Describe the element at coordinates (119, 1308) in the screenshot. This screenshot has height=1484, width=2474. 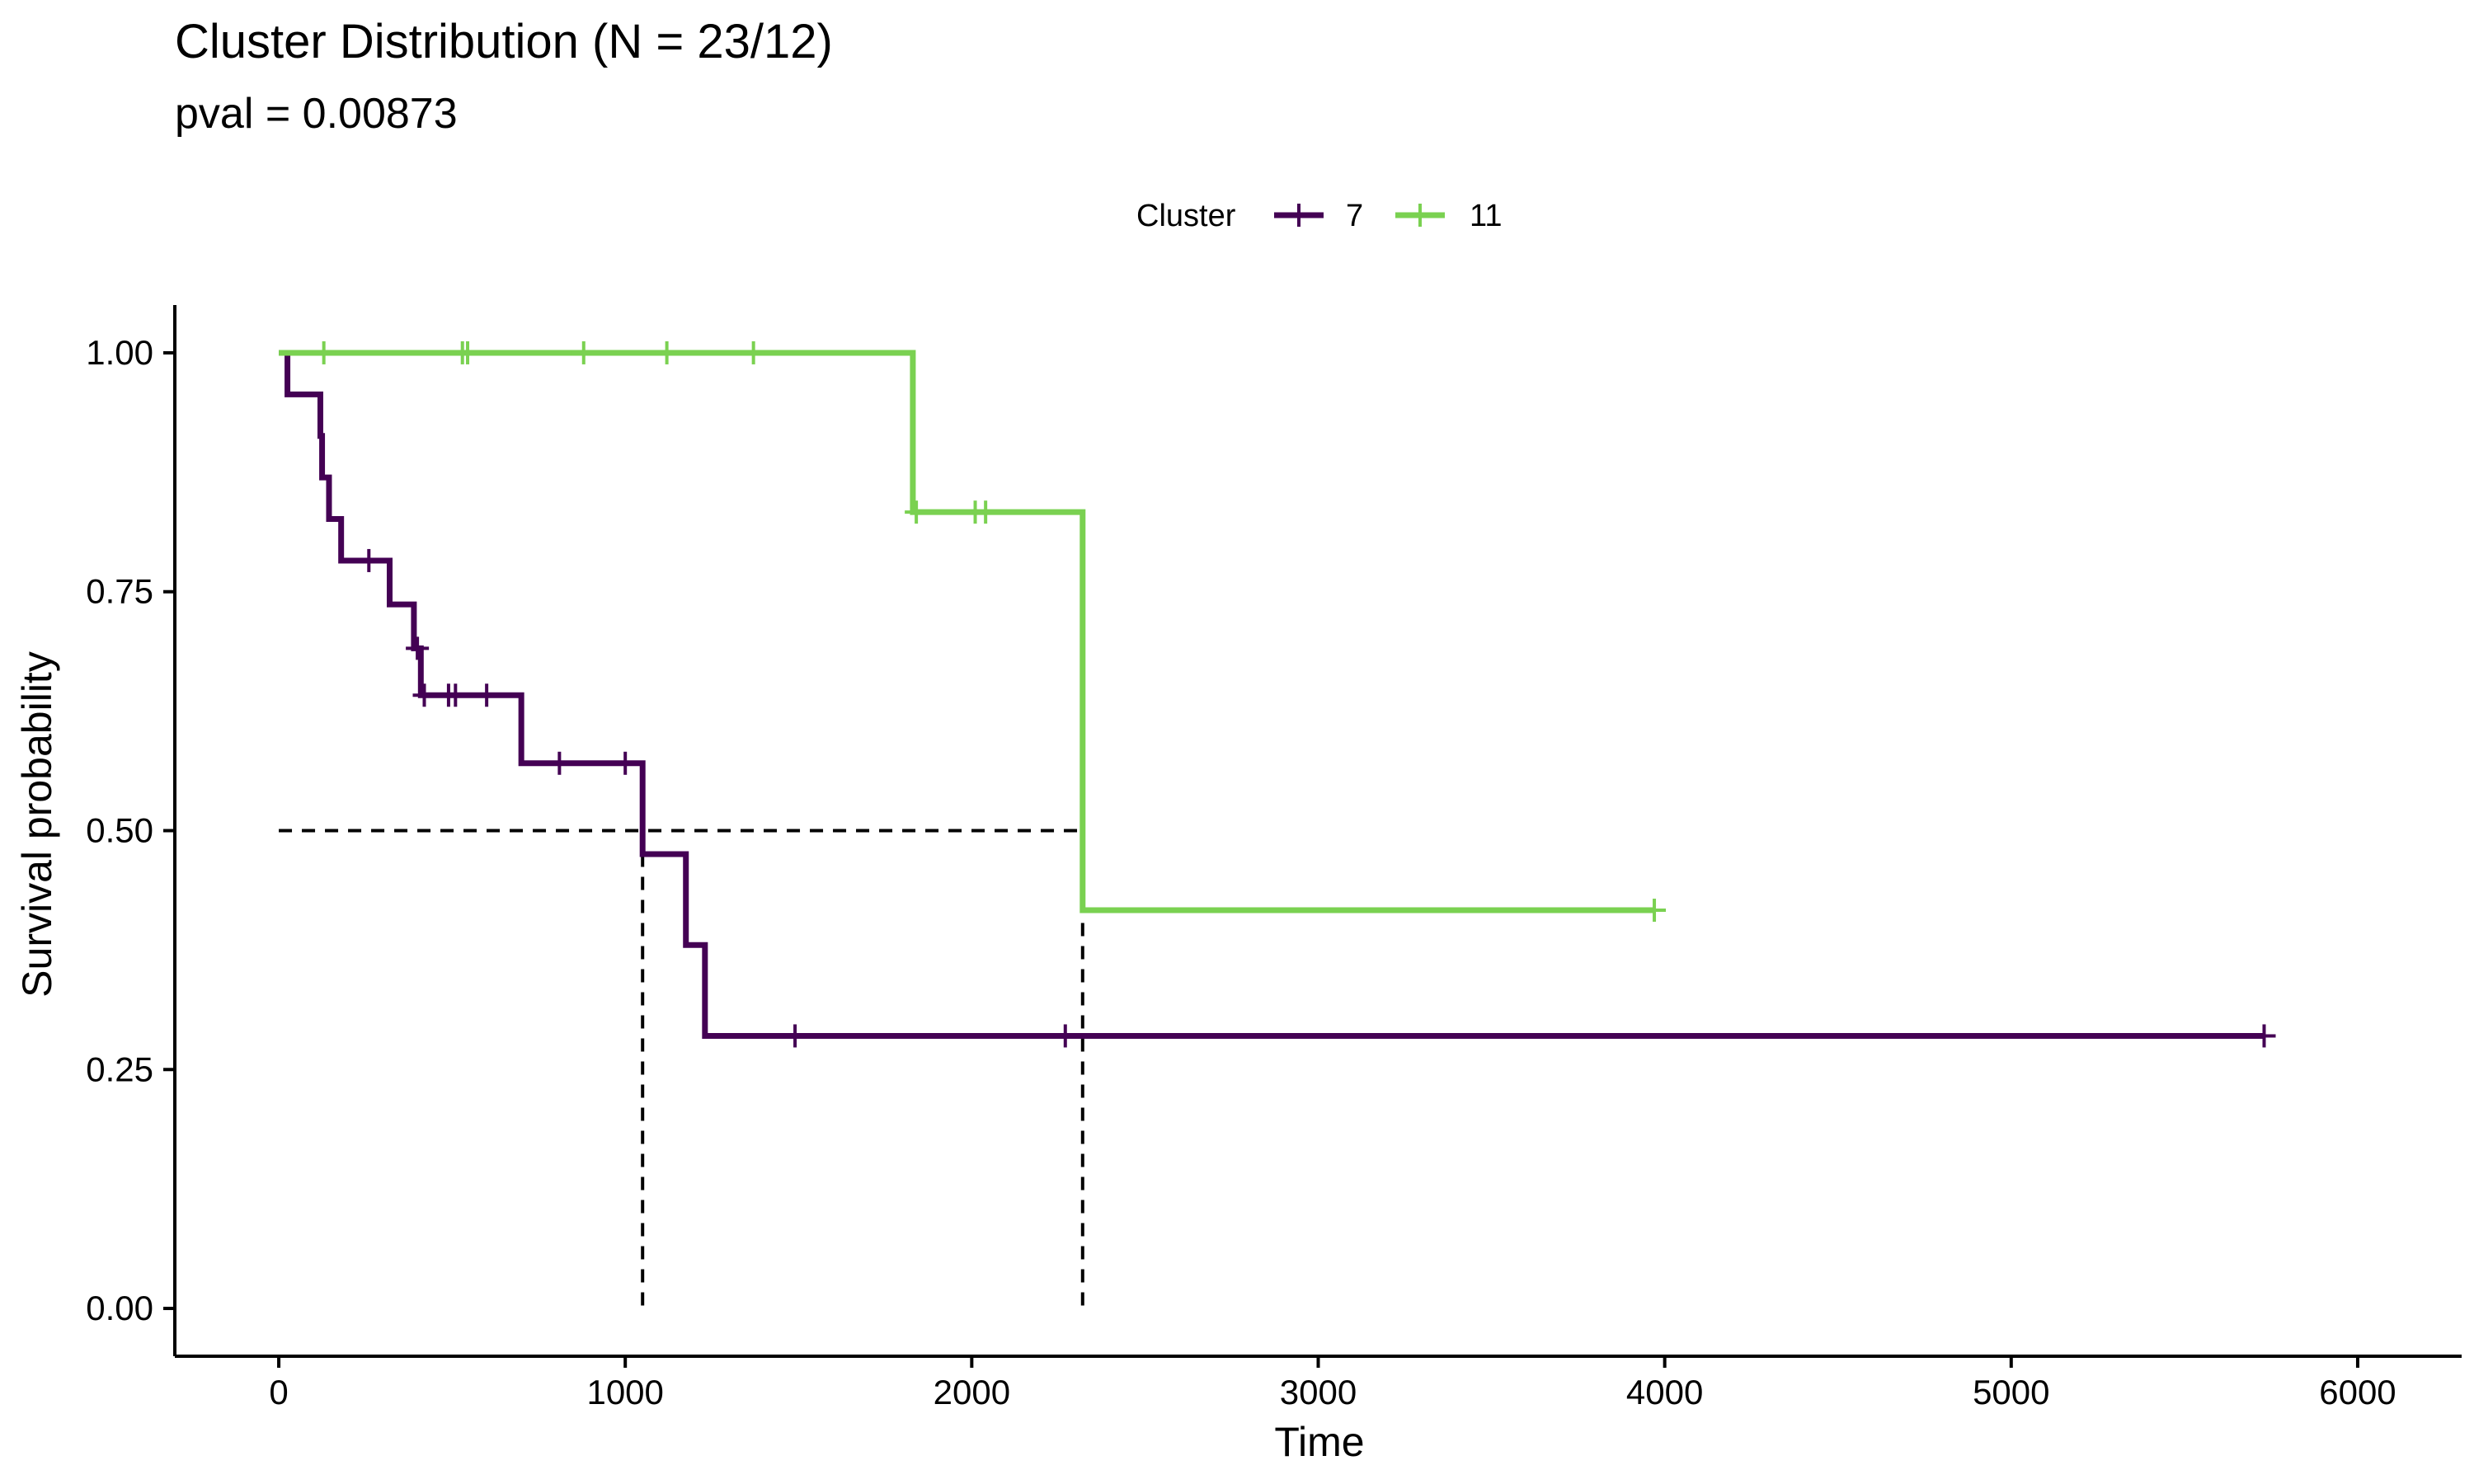
I see `y-tick-label: 0.00` at that location.